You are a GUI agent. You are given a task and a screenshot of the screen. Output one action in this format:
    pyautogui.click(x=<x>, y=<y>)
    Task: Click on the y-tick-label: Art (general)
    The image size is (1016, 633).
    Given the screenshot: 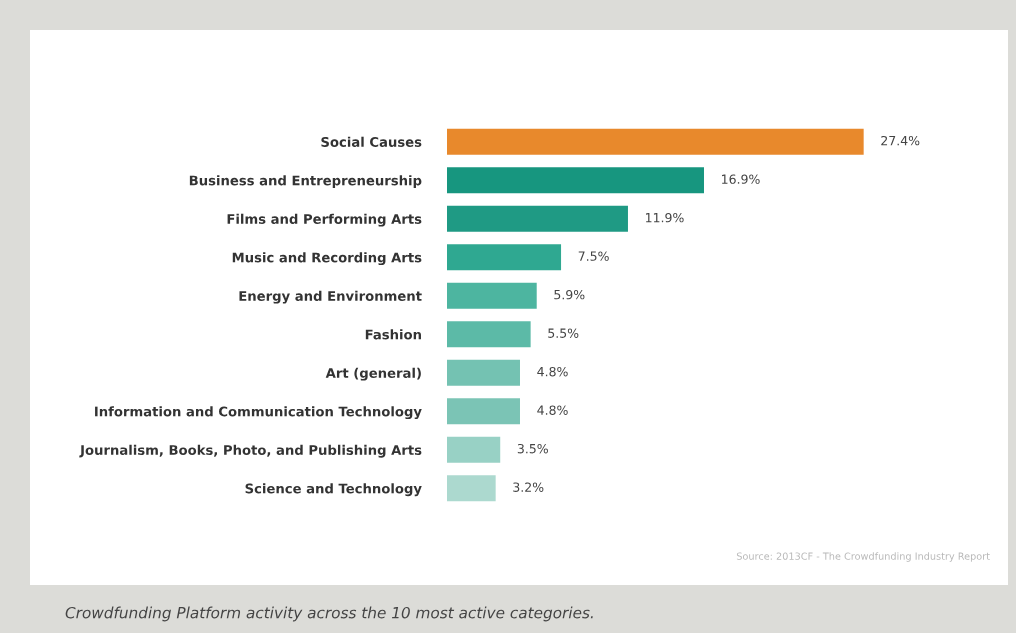 What is the action you would take?
    pyautogui.click(x=373, y=374)
    